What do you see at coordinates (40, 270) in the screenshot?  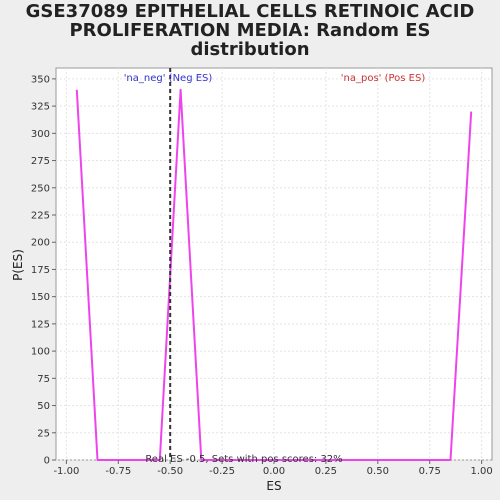 I see `y-tick-label: 175` at bounding box center [40, 270].